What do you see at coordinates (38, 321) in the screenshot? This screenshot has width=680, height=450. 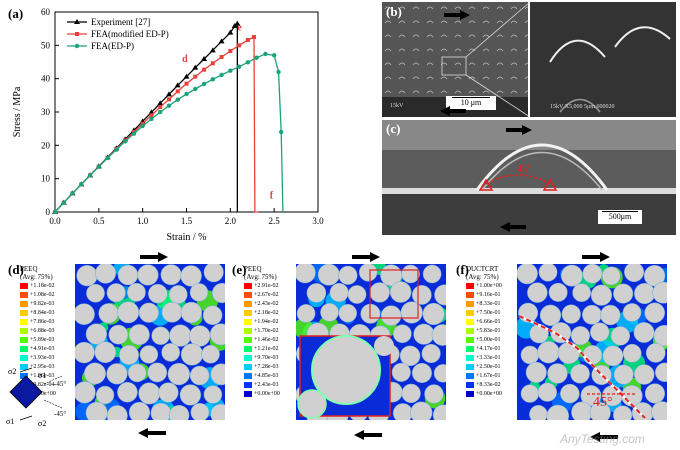 I see `legend-d-level: +7.86e-03` at bounding box center [38, 321].